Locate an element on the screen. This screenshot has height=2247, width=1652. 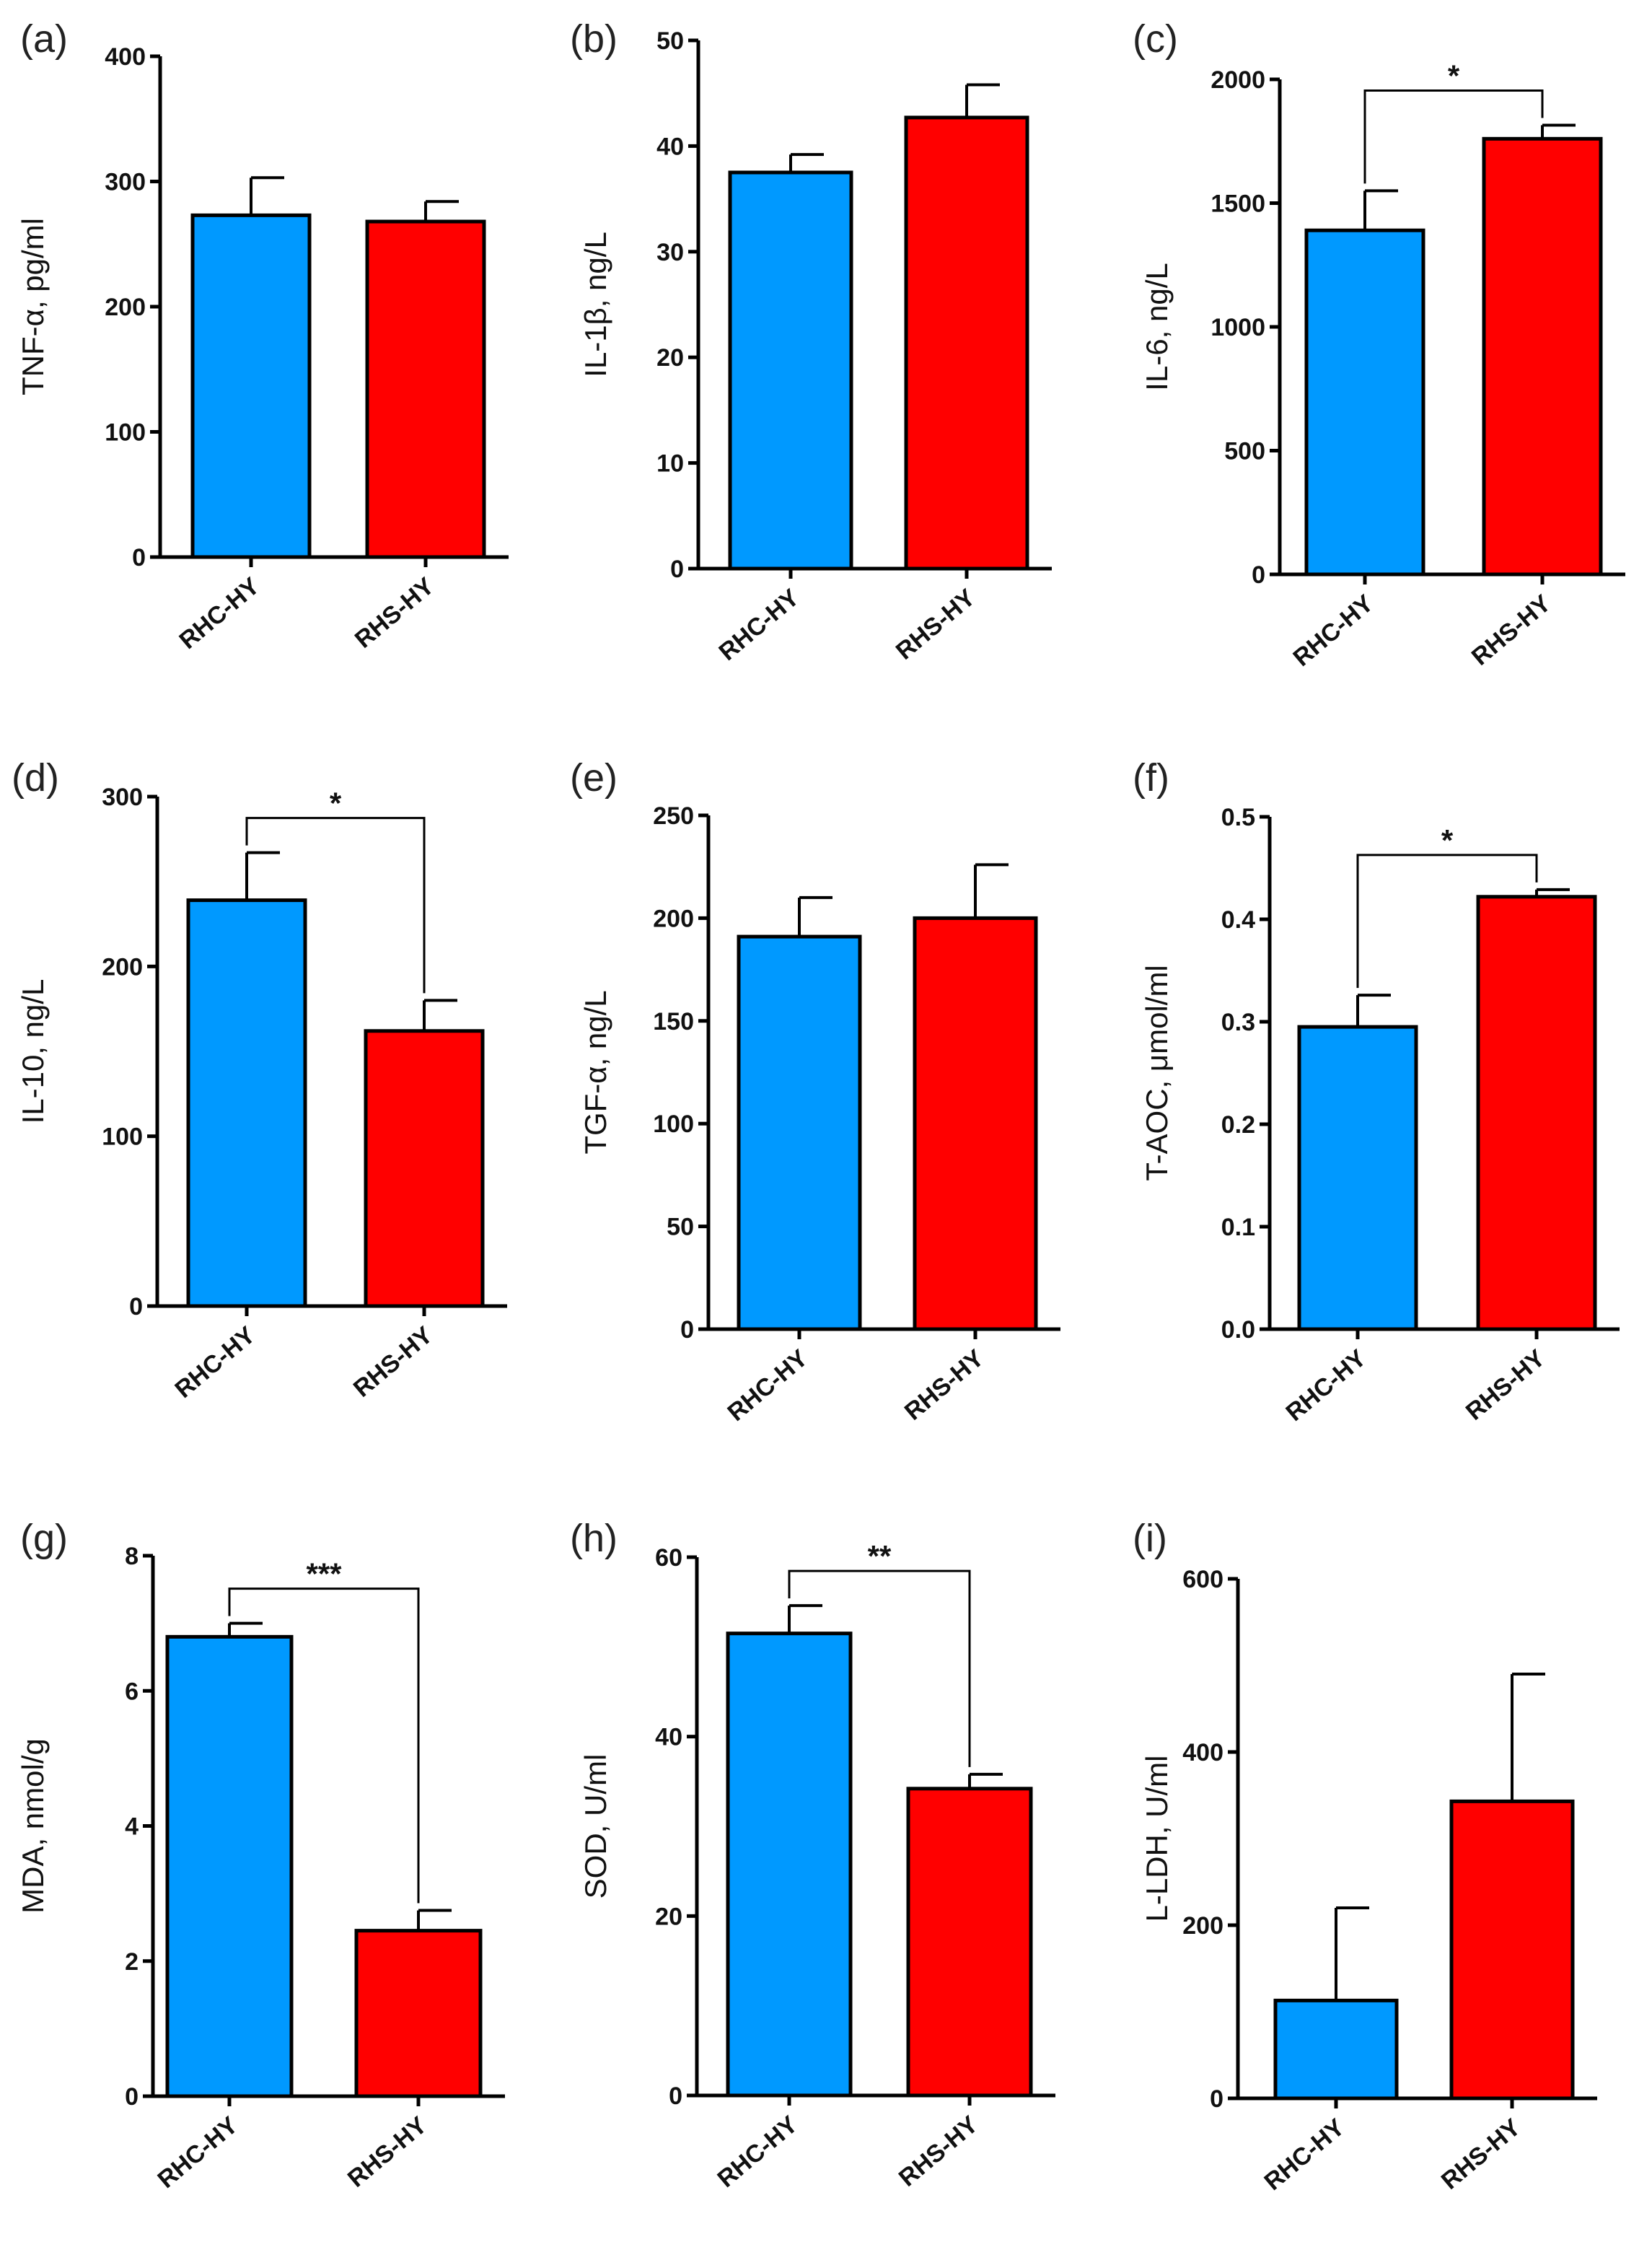
y-tick-label: 4 is located at coordinates (132, 1827).